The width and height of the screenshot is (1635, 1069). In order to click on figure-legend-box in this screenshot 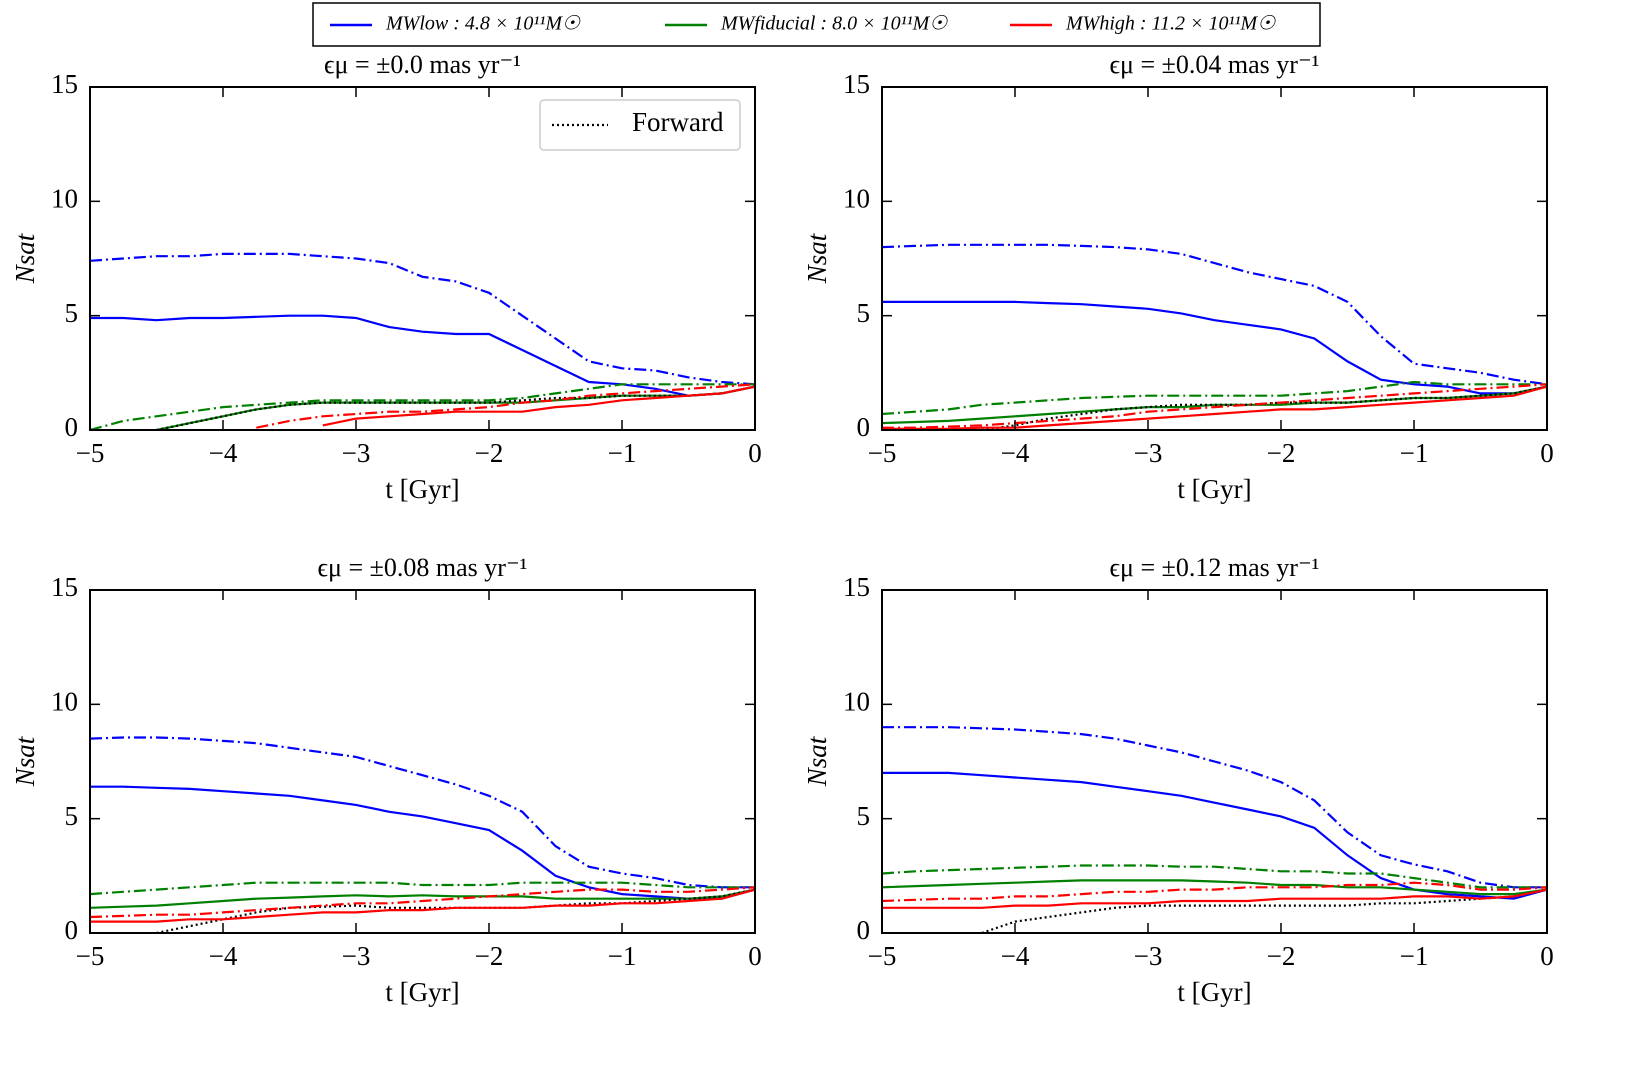, I will do `click(816, 24)`.